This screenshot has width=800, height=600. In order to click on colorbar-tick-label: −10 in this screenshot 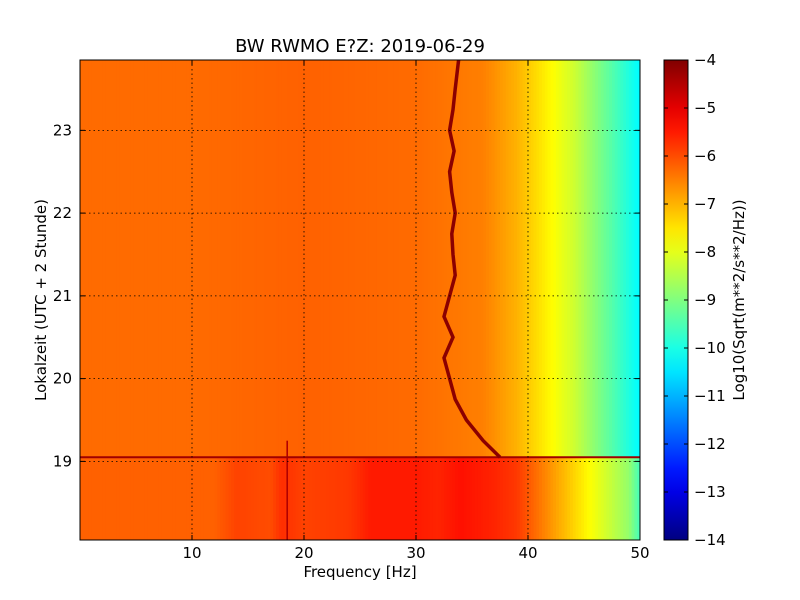, I will do `click(710, 348)`.